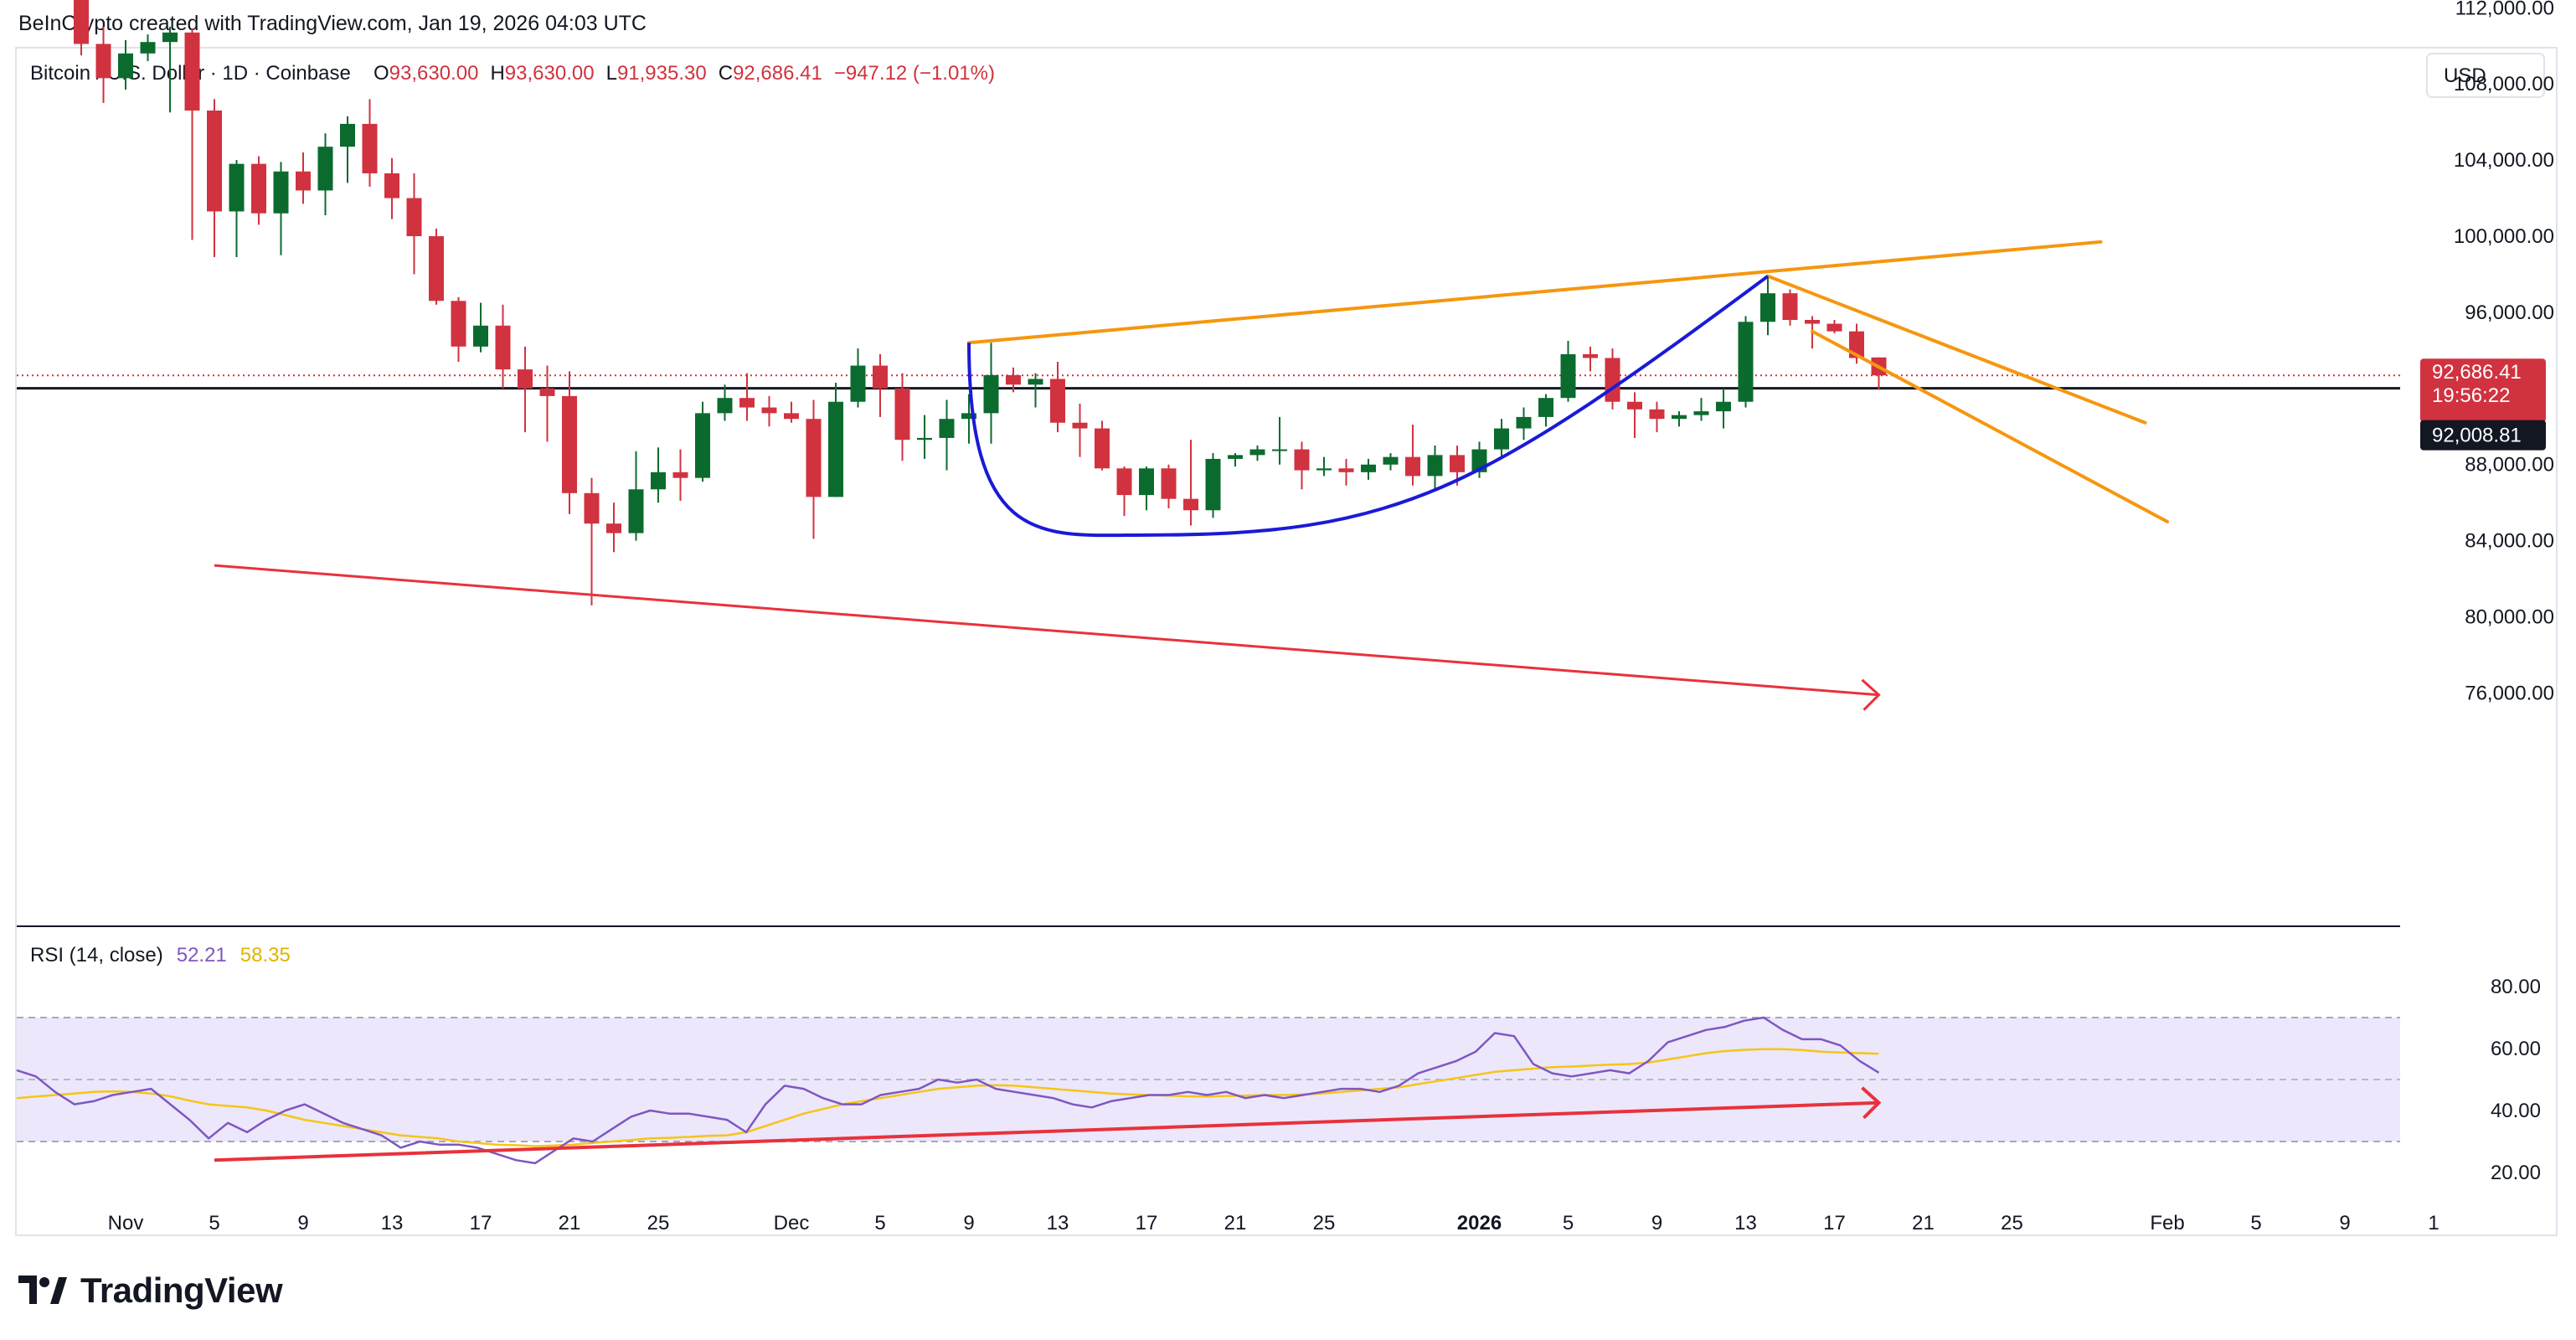 The image size is (2576, 1340). Describe the element at coordinates (265, 955) in the screenshot. I see `rsi-legend-ma-value: 58.35` at that location.